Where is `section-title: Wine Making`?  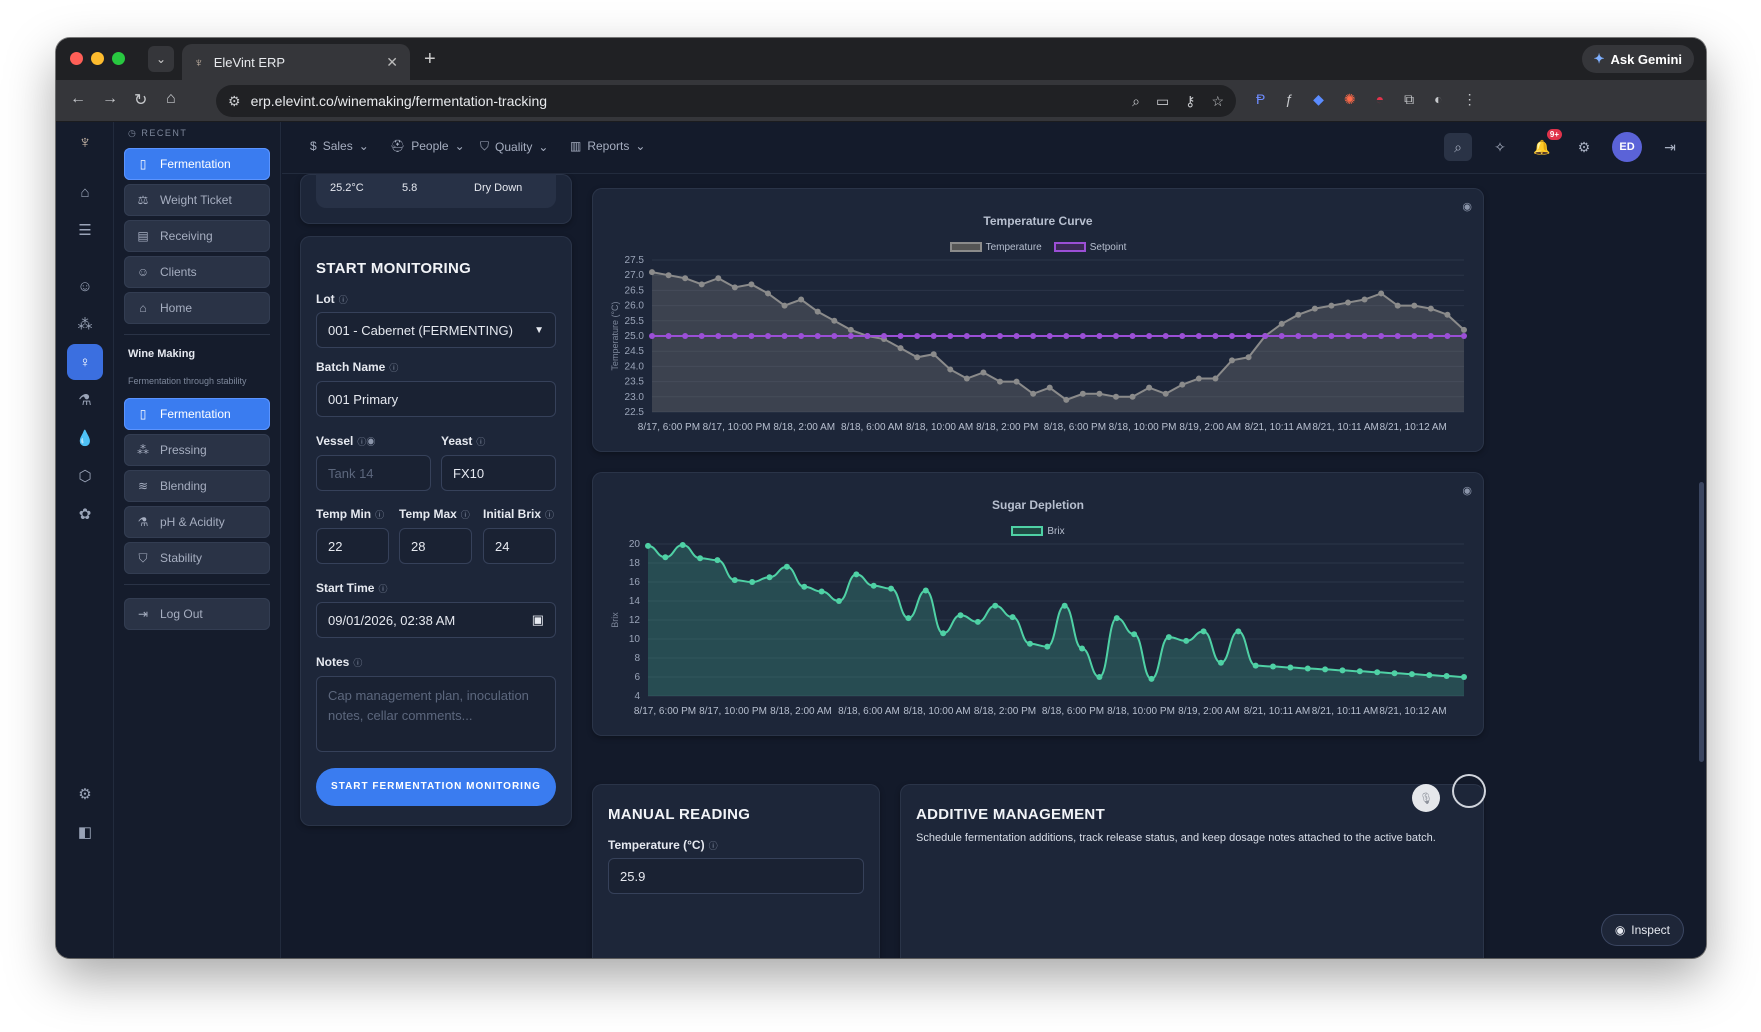 section-title: Wine Making is located at coordinates (162, 354).